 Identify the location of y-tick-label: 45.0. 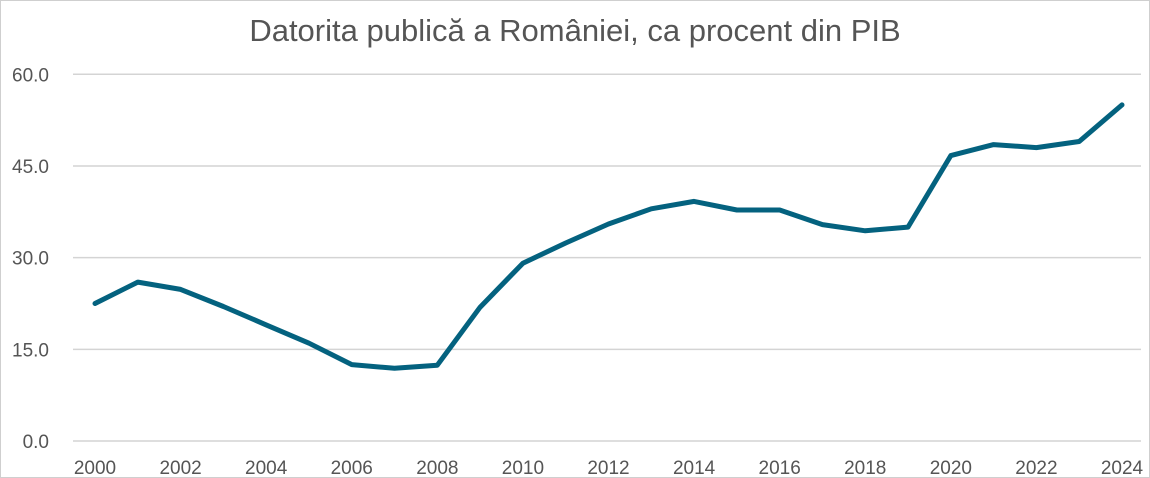
(30, 167).